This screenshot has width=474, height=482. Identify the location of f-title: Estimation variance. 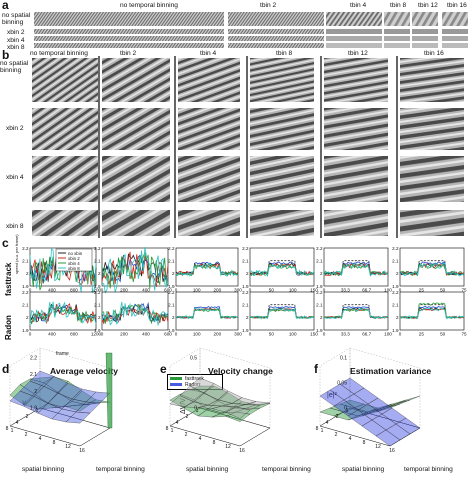
(391, 371).